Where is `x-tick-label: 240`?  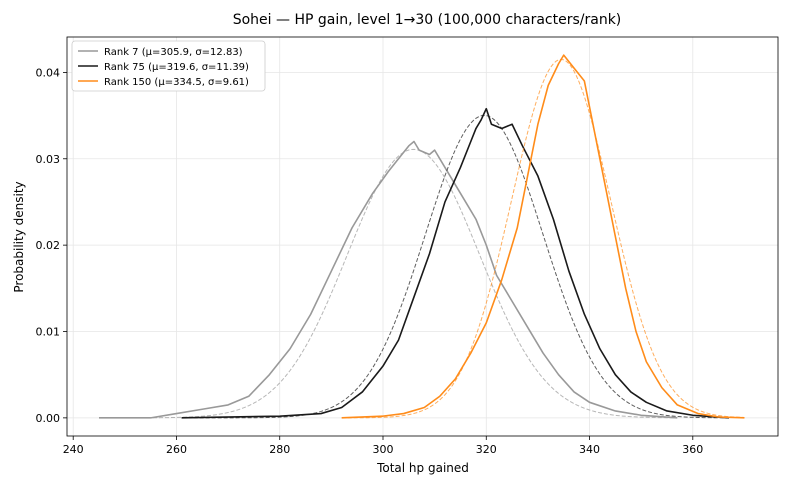 x-tick-label: 240 is located at coordinates (73, 449).